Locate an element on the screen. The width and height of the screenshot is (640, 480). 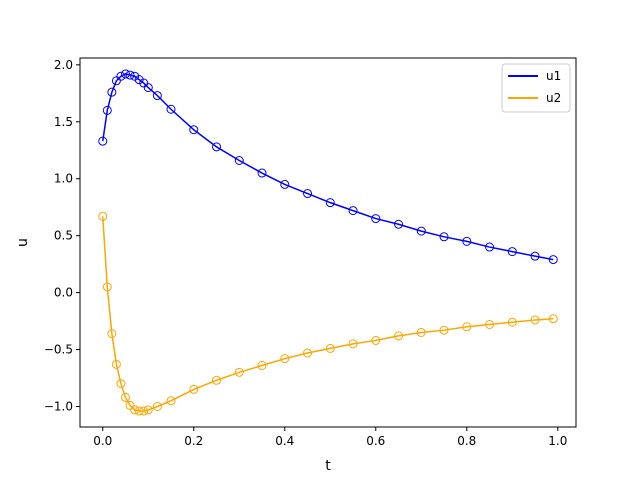
y-tick-label: 0.0 is located at coordinates (63, 293).